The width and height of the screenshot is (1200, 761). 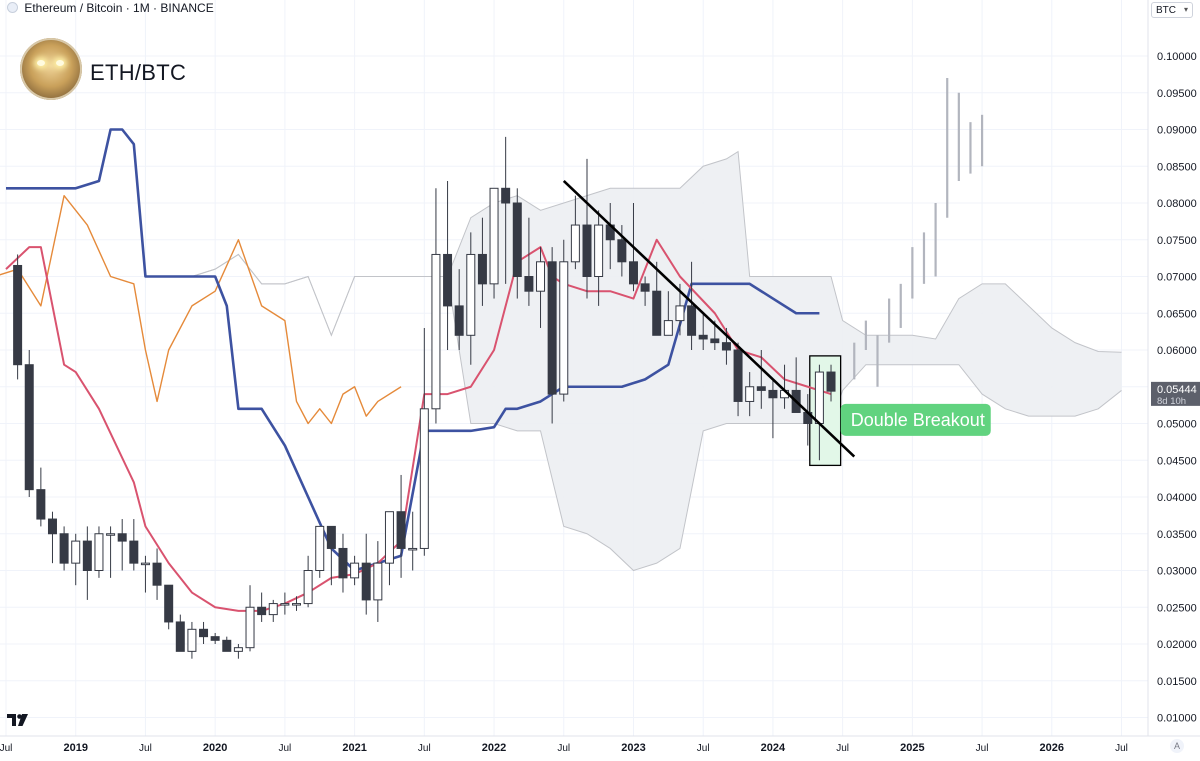 What do you see at coordinates (60, 63) in the screenshot?
I see `avatar-eye-right` at bounding box center [60, 63].